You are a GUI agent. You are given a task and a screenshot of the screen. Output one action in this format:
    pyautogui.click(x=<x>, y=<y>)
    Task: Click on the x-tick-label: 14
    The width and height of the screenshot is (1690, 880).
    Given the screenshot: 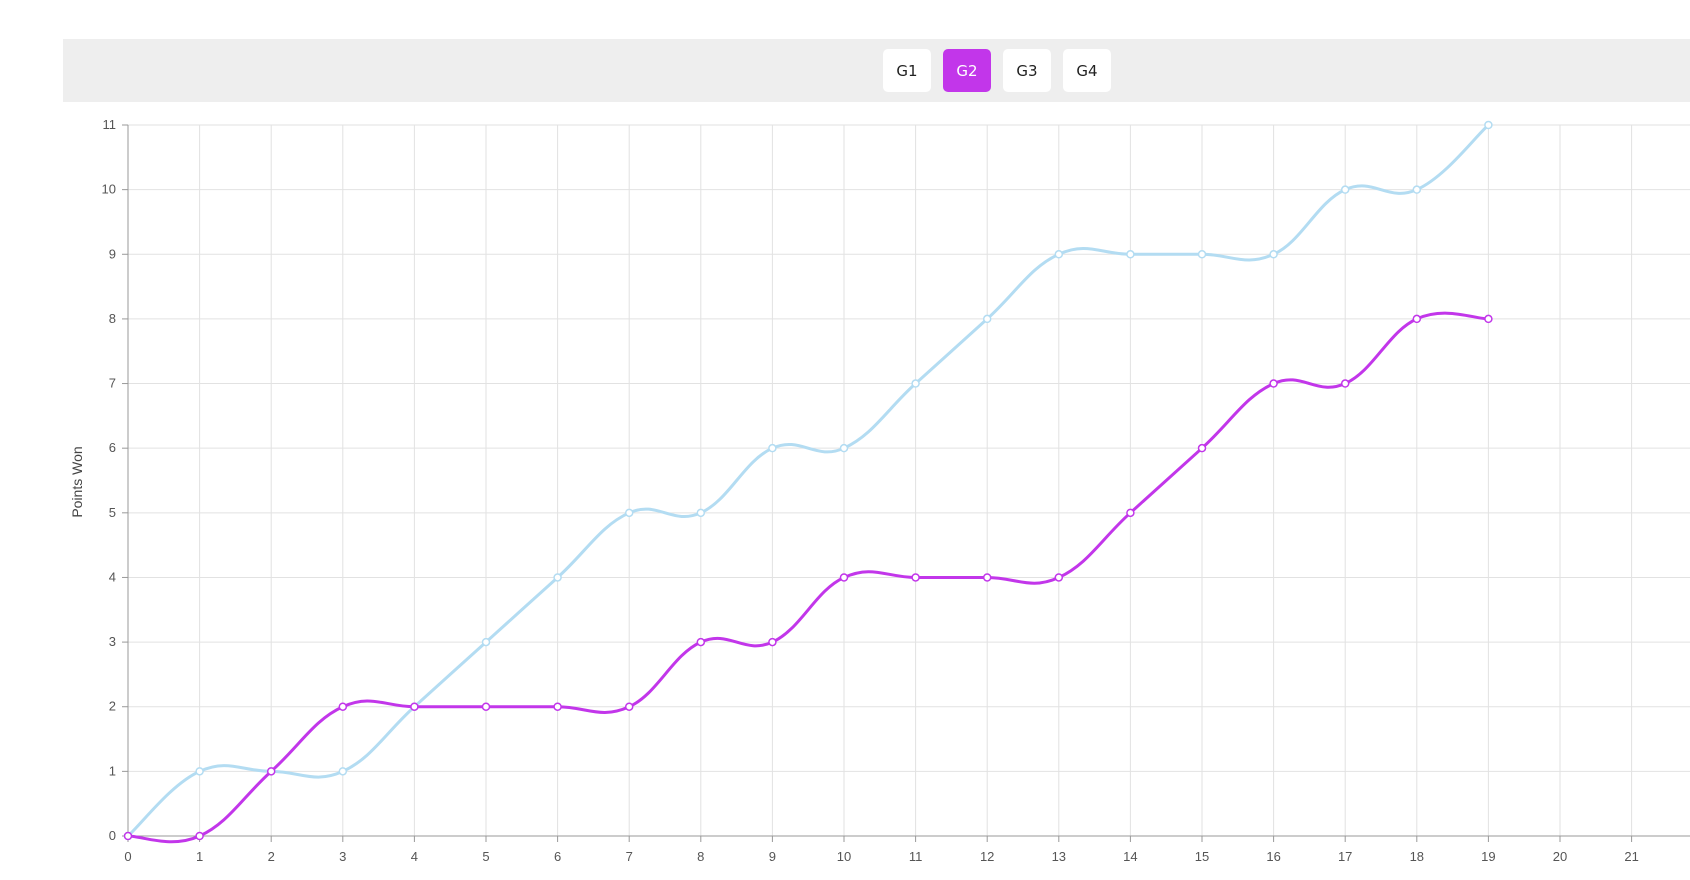 What is the action you would take?
    pyautogui.click(x=1130, y=856)
    